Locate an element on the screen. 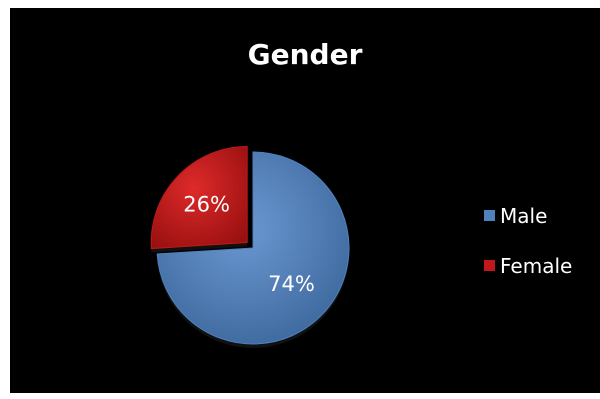 Image resolution: width=600 pixels, height=399 pixels. data-label-male: 74% is located at coordinates (291, 284).